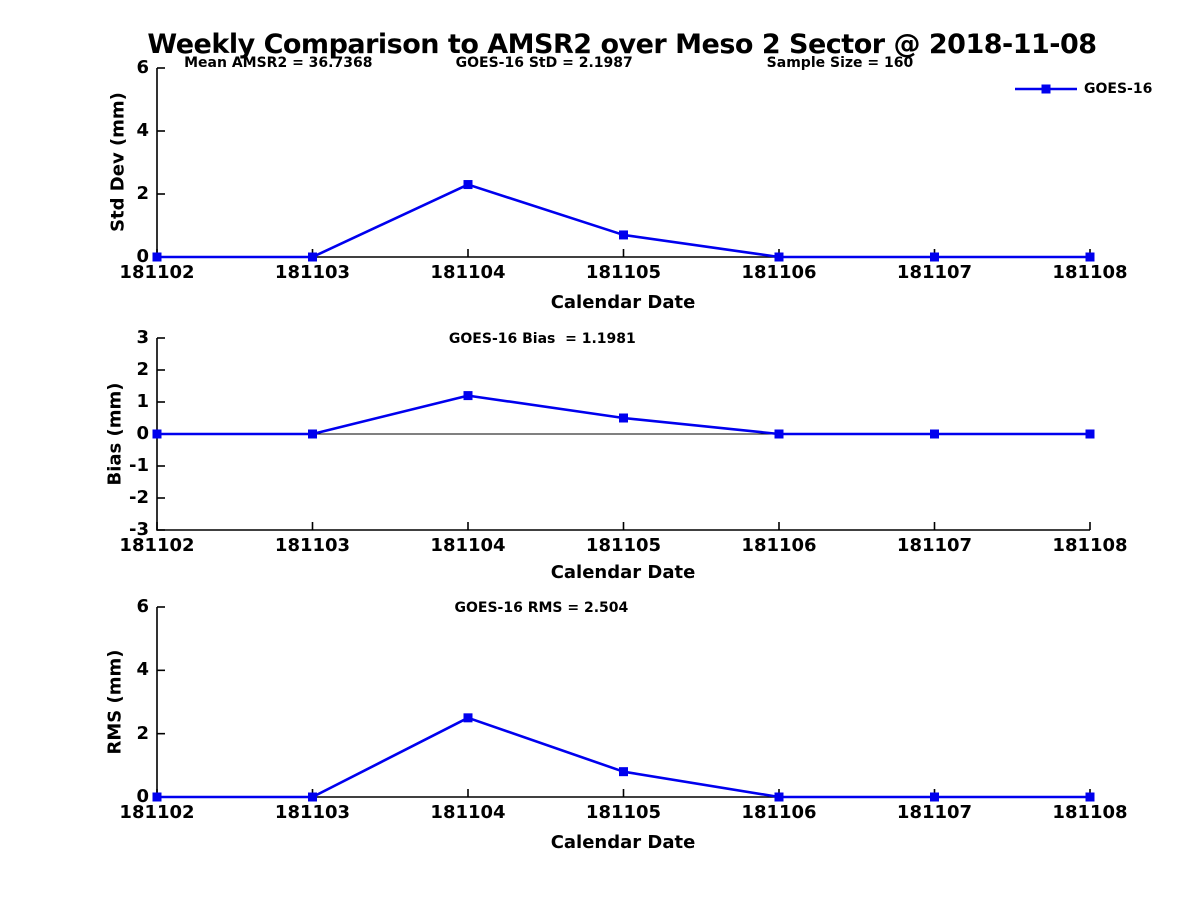  I want to click on y-tick-label: 1, so click(142, 401).